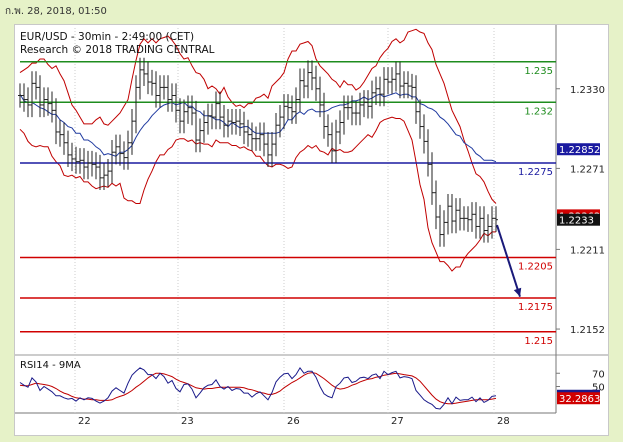  Describe the element at coordinates (311, 10) in the screenshot. I see `header-bar: ก.พ. 28, 2018, 01:50` at that location.